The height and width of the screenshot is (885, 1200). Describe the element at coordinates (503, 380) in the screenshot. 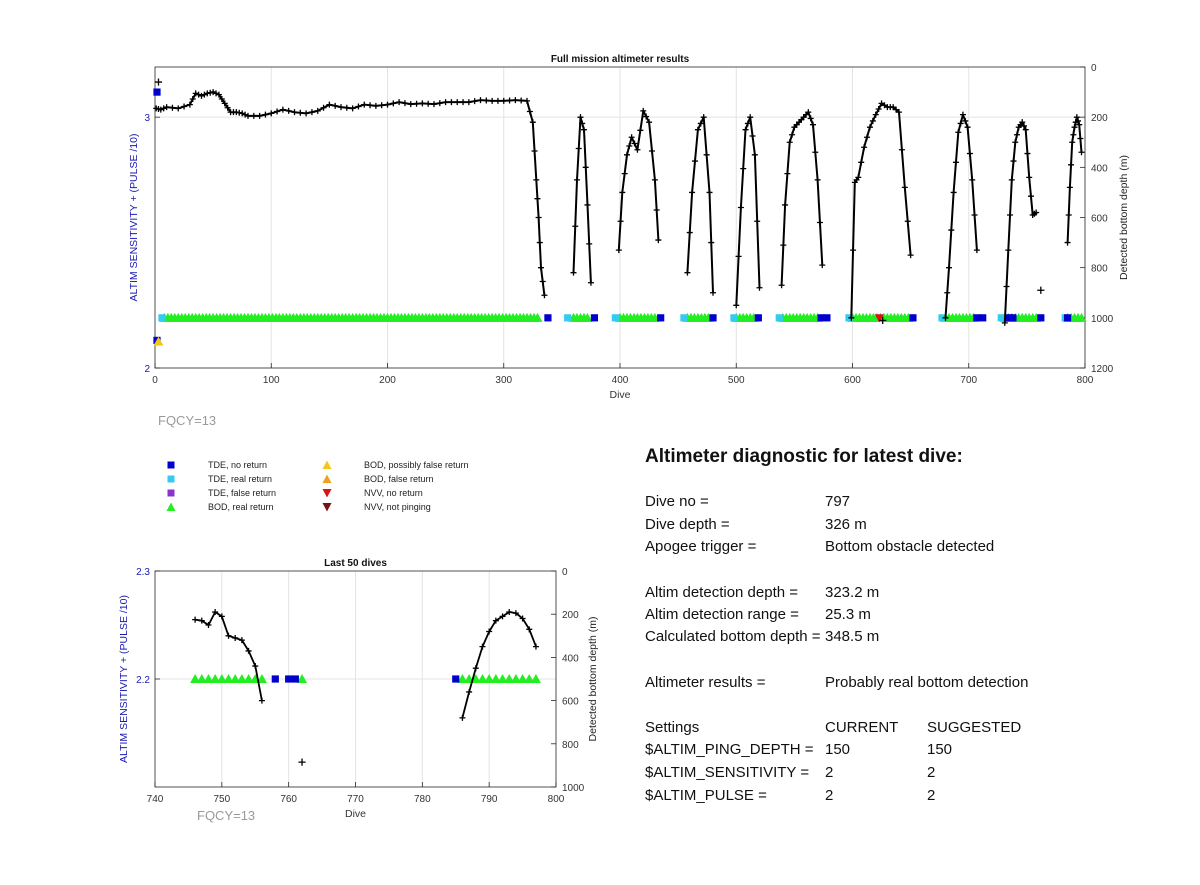

I see `x-tick-label: 300` at that location.